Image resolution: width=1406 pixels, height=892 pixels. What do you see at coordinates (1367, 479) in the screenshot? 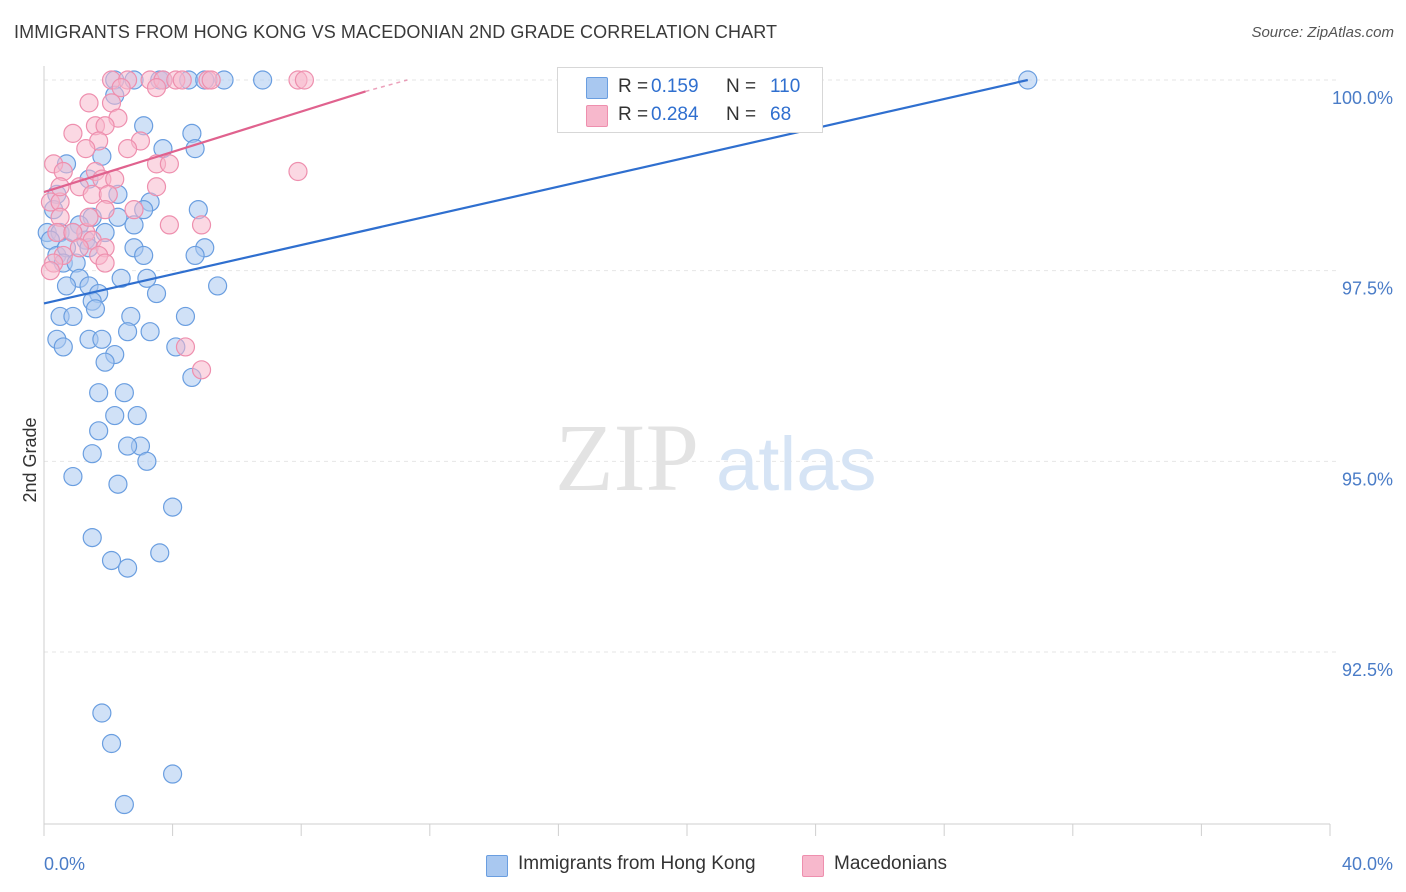
I see `y-tick-label: 95.0%` at bounding box center [1367, 479].